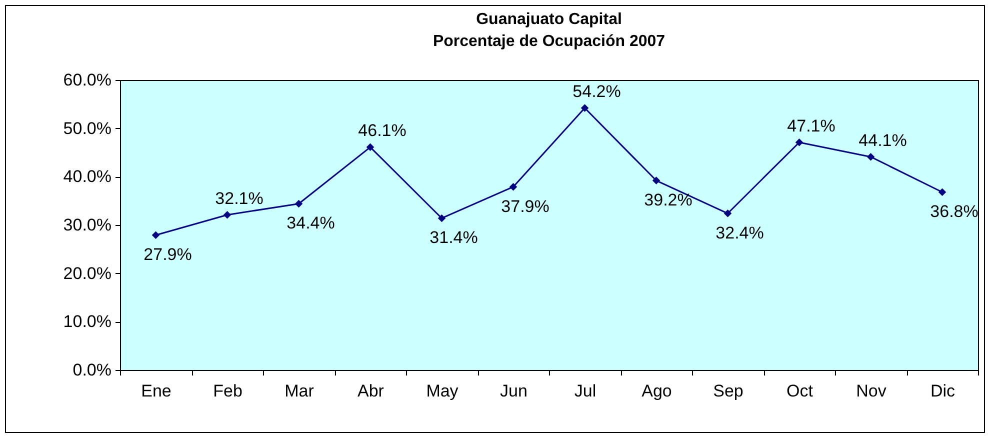 The width and height of the screenshot is (990, 438). Describe the element at coordinates (87, 273) in the screenshot. I see `y-tick-label: 20.0%` at that location.